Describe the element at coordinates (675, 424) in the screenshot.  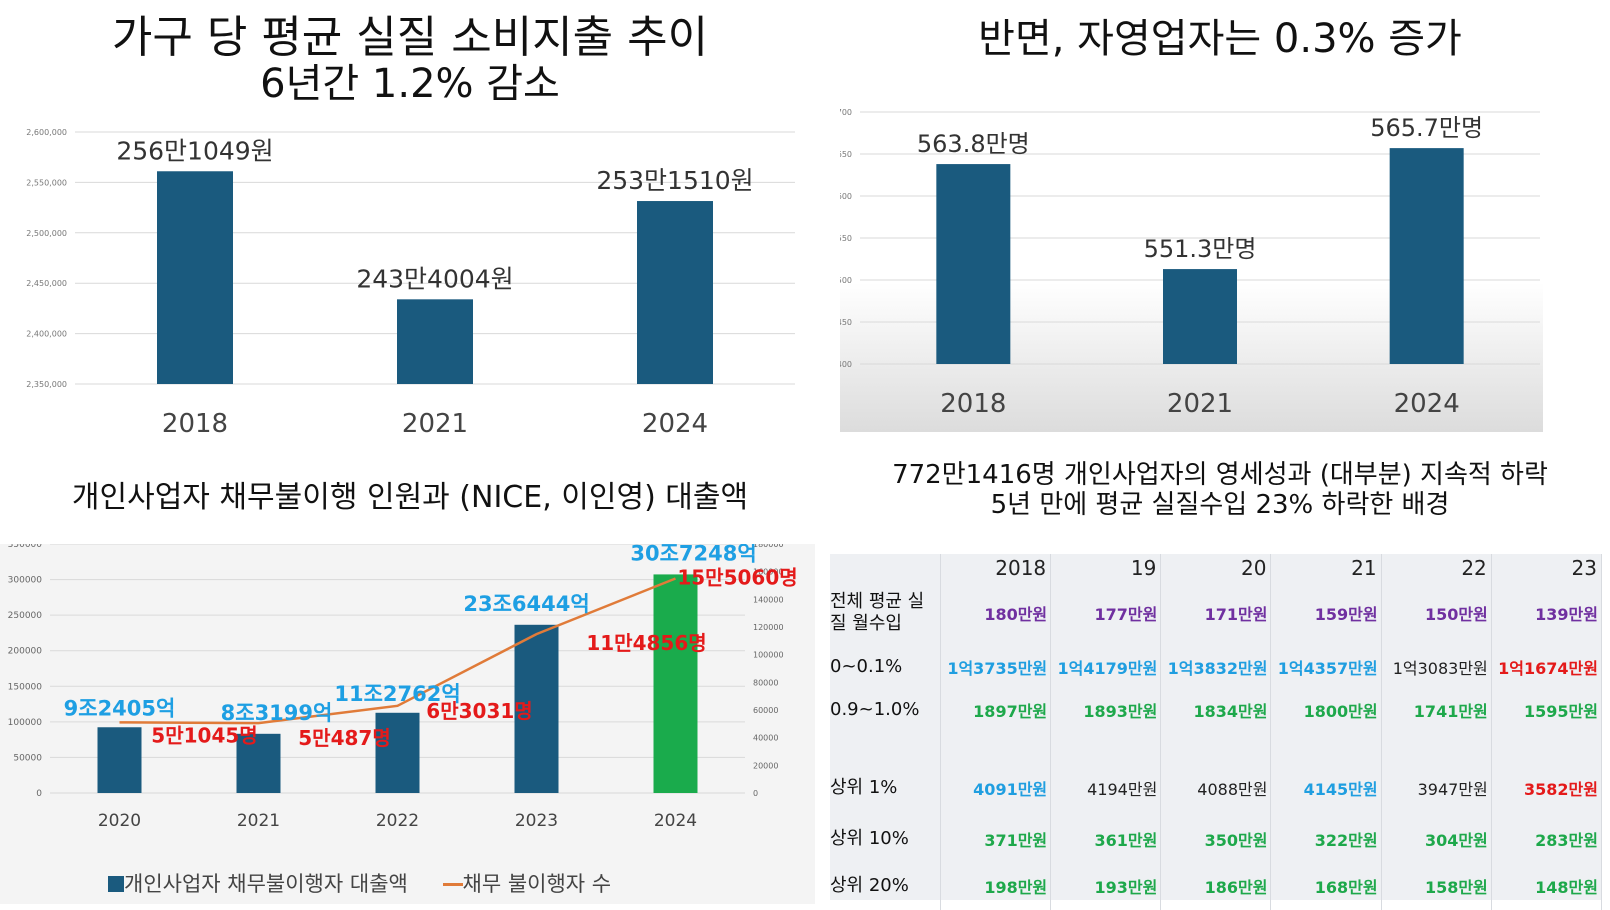
I see `x-tick-label: 2024` at that location.